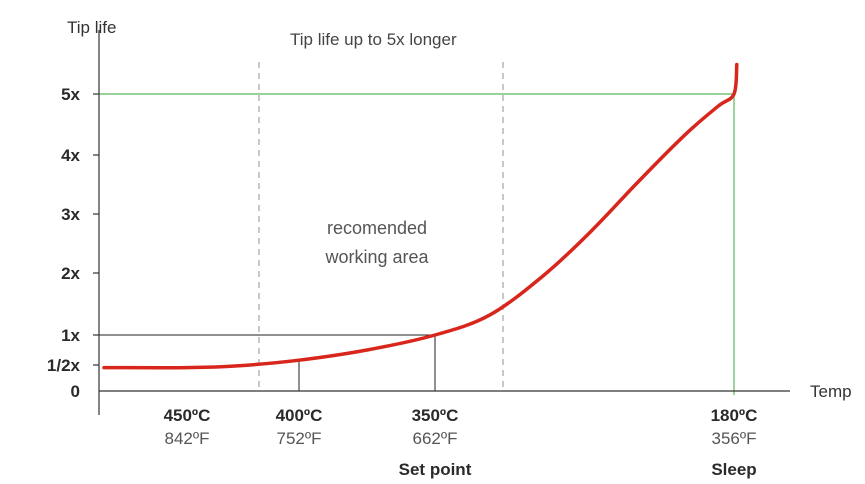 This screenshot has height=484, width=865. I want to click on y-tick-label-2: 3x, so click(70, 214).